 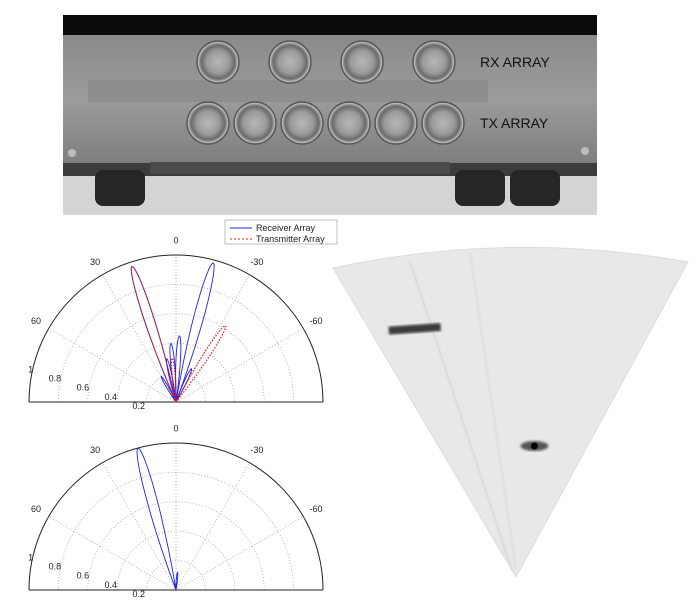 What do you see at coordinates (326, 62) in the screenshot?
I see `rx-array` at bounding box center [326, 62].